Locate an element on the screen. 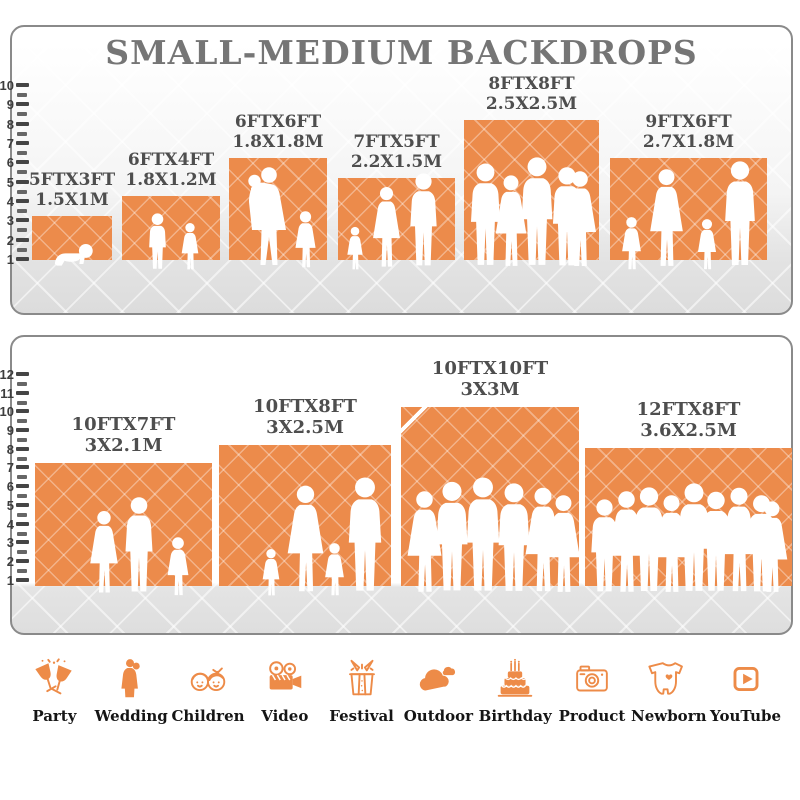  baby-onesie-icon is located at coordinates (669, 679).